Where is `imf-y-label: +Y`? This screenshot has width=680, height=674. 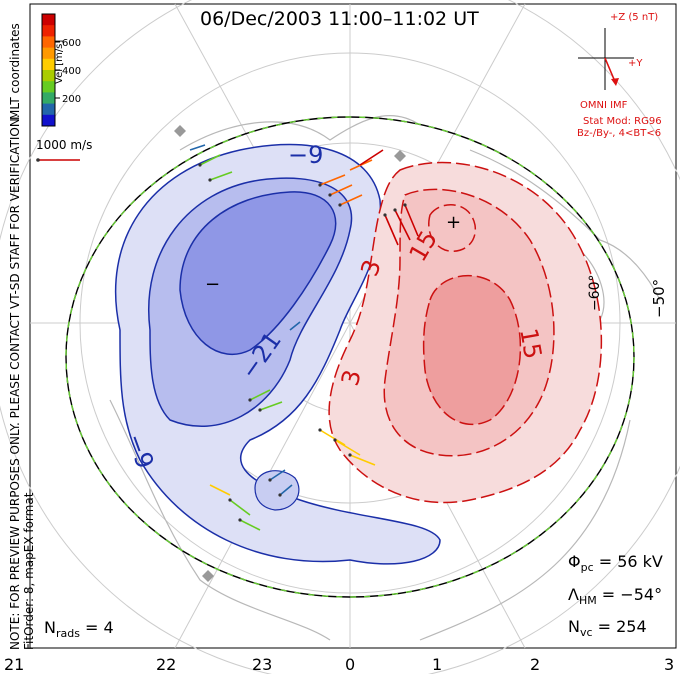
imf-y-label: +Y is located at coordinates (635, 63).